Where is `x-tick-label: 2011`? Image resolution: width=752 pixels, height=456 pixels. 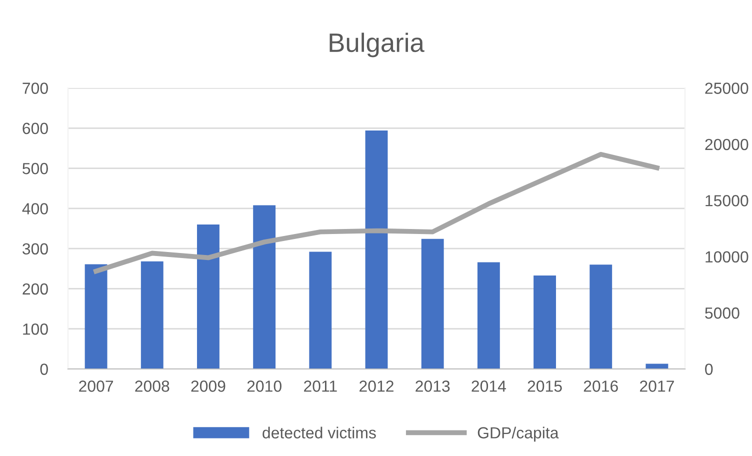 x-tick-label: 2011 is located at coordinates (320, 386).